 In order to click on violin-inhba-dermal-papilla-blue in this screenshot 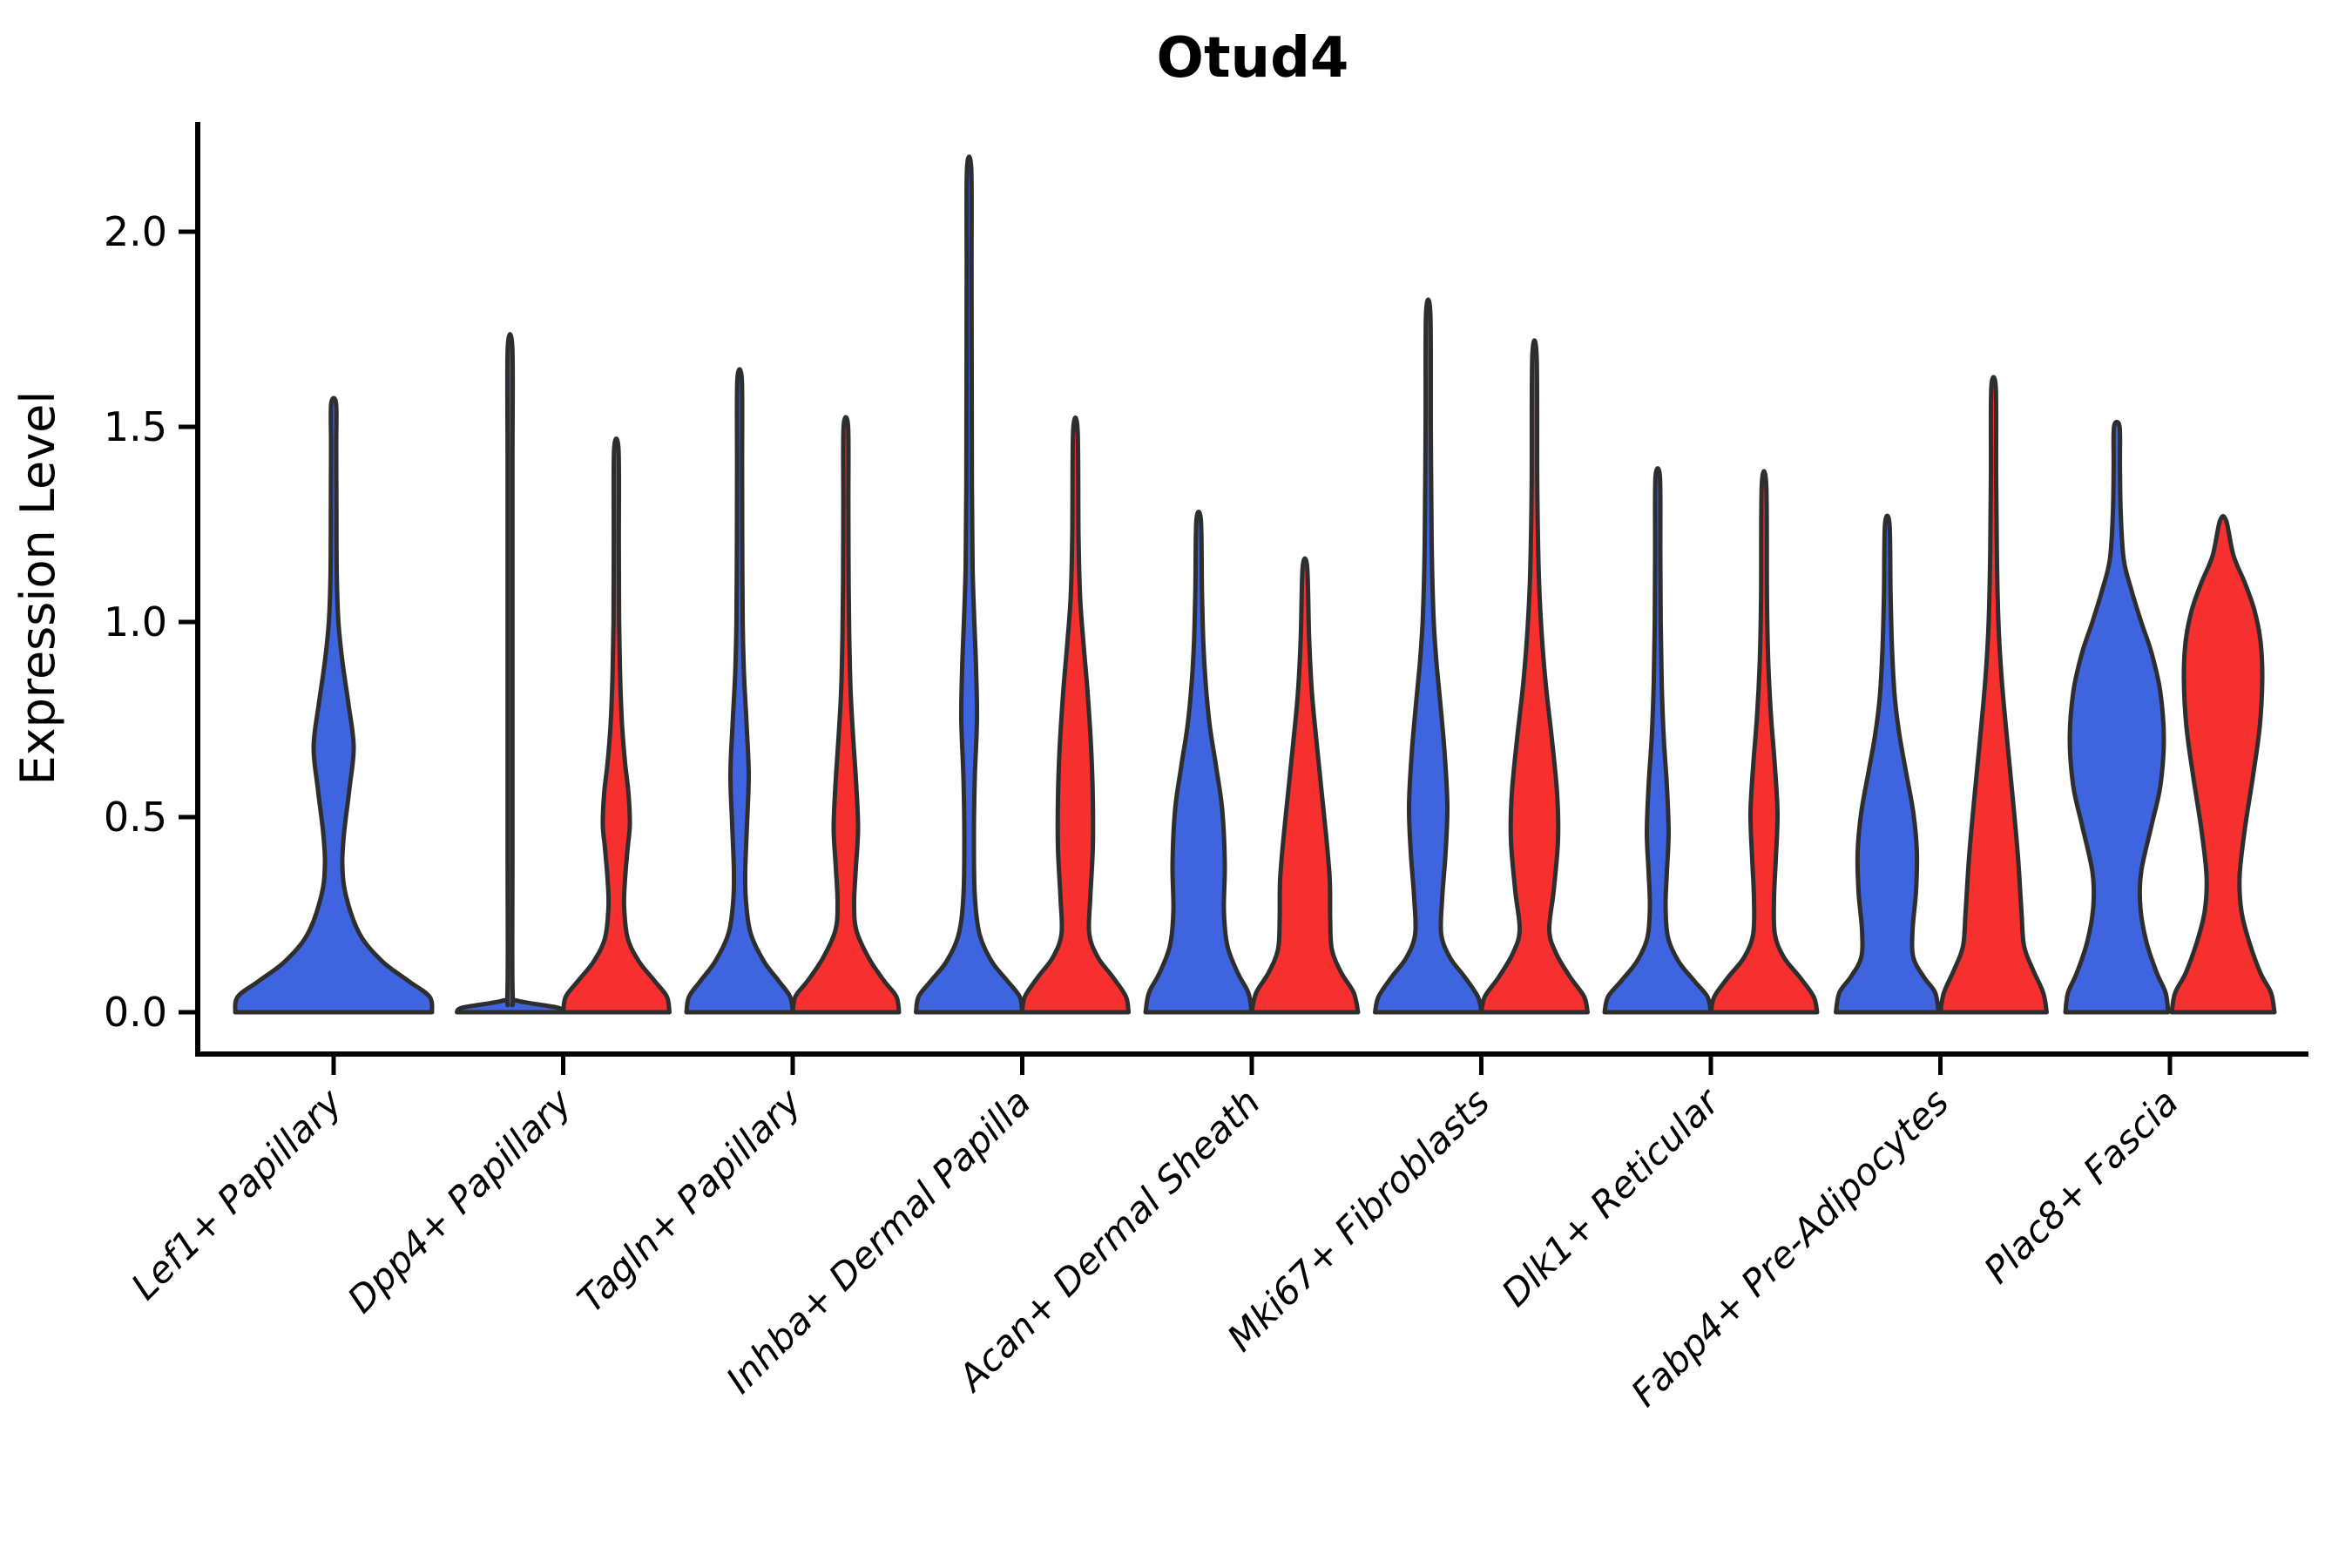, I will do `click(969, 584)`.